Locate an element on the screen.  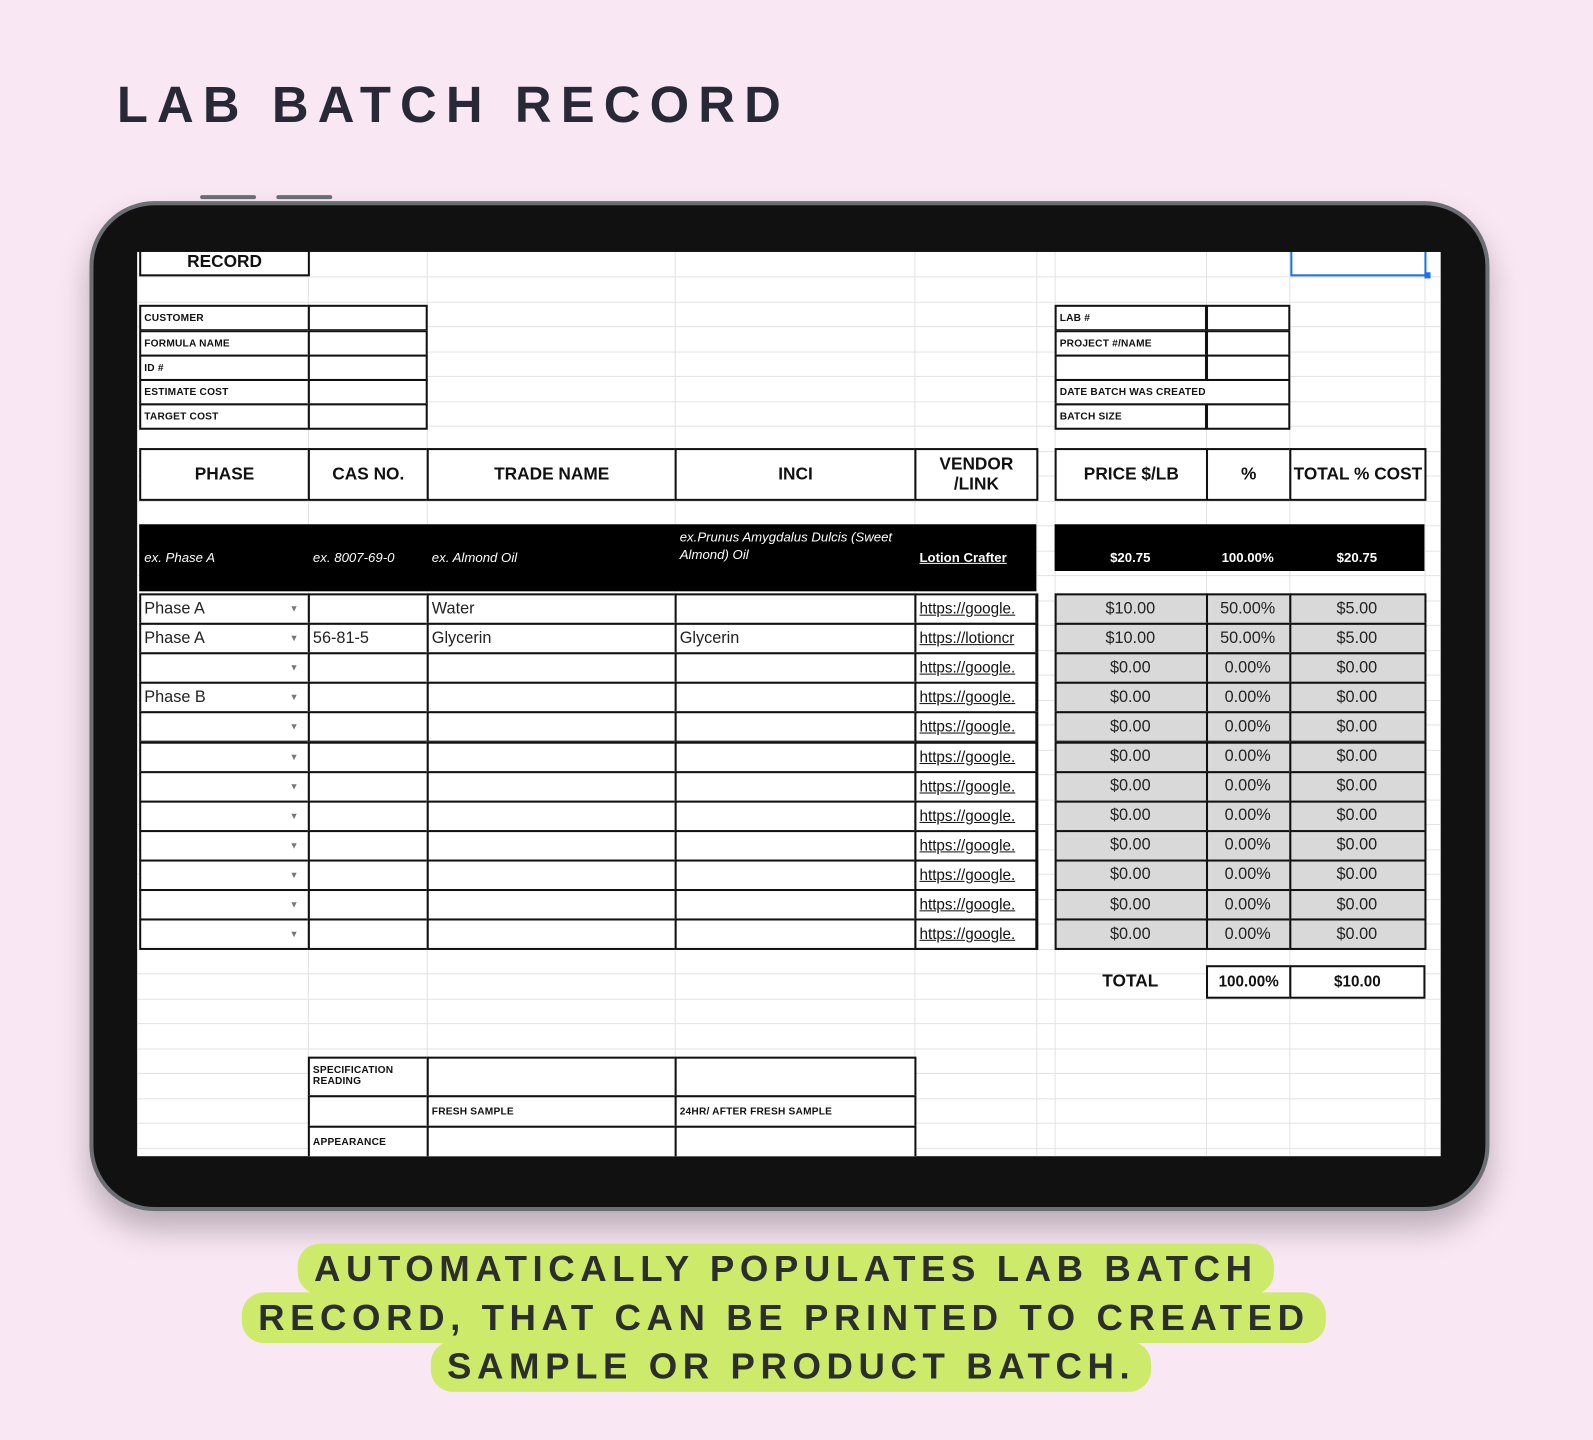
selection-handle is located at coordinates (1427, 275).